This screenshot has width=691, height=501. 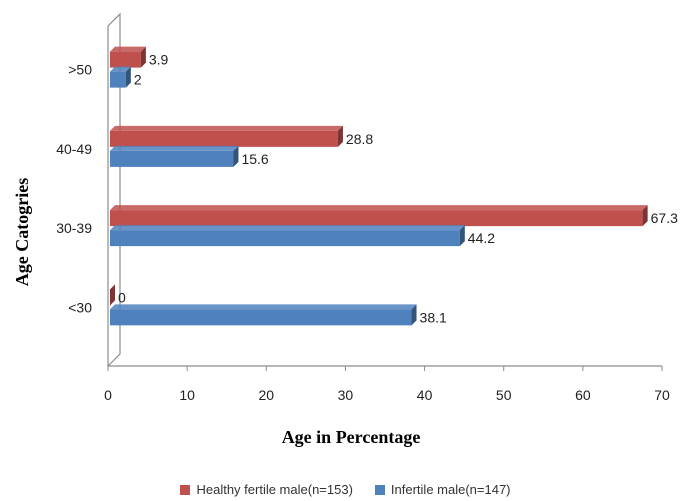 I want to click on y-category-label: >50, so click(x=80, y=70).